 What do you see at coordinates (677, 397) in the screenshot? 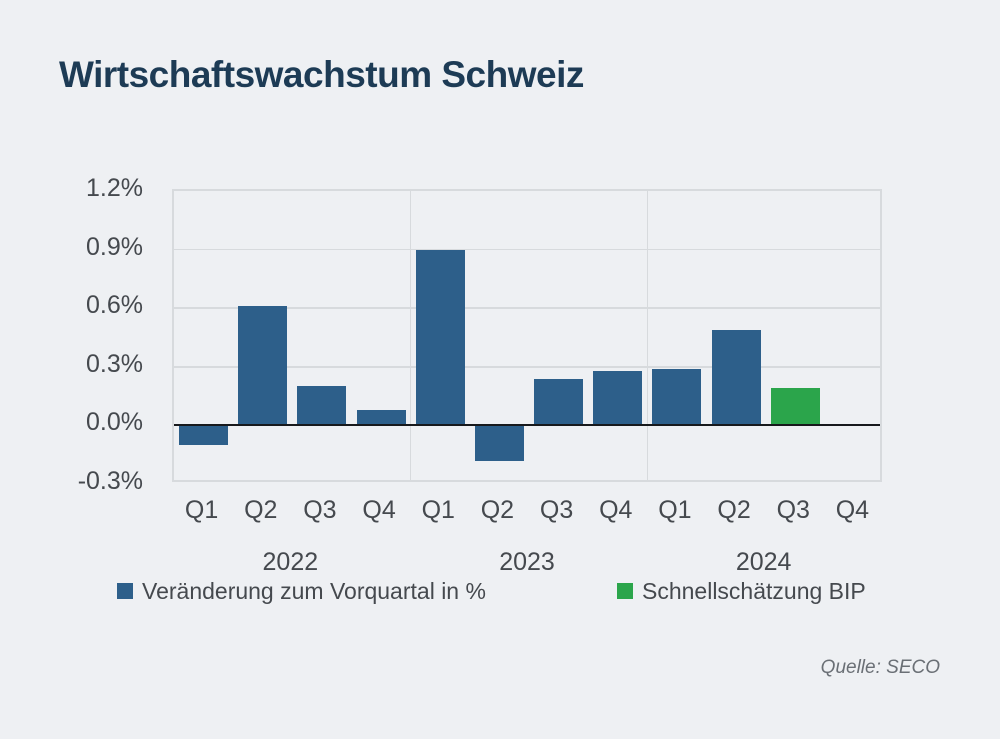
I see `bar-2024-q1` at bounding box center [677, 397].